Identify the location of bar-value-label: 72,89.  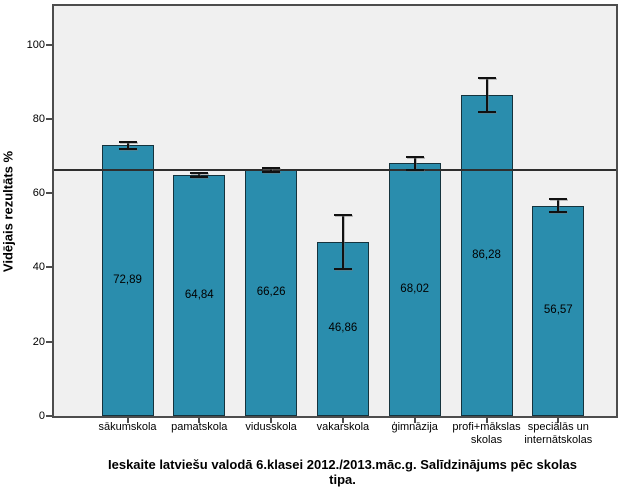
(127, 279).